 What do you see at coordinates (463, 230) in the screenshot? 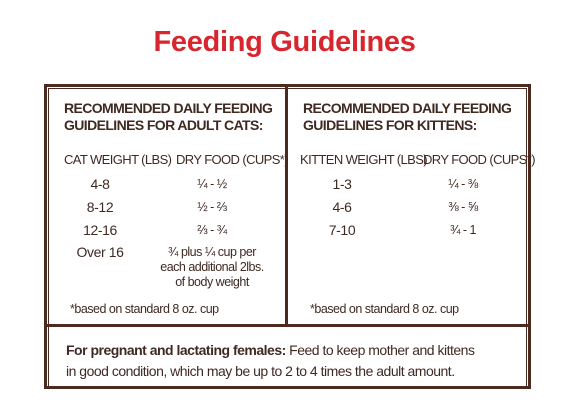
I see `food-cell: ¾ - 1` at bounding box center [463, 230].